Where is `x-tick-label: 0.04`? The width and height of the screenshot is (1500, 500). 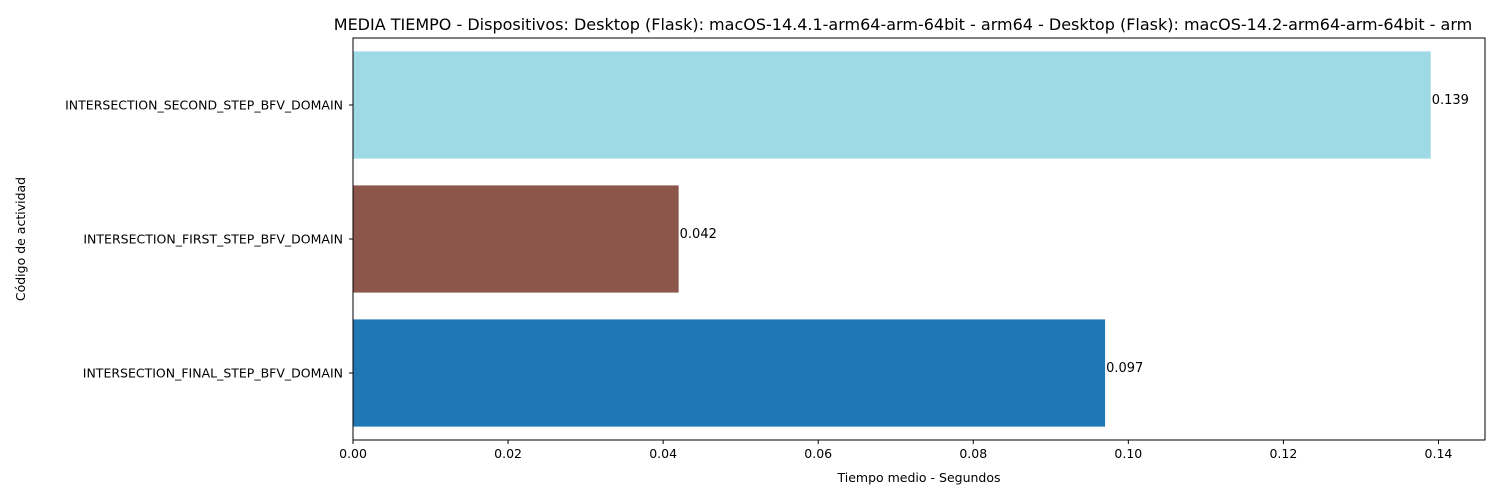 x-tick-label: 0.04 is located at coordinates (663, 453).